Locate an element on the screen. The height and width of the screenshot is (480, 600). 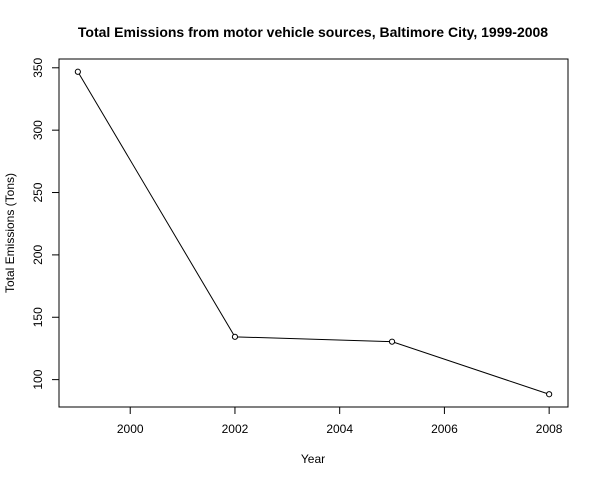
y-tick-label-250: 250 is located at coordinates (38, 192).